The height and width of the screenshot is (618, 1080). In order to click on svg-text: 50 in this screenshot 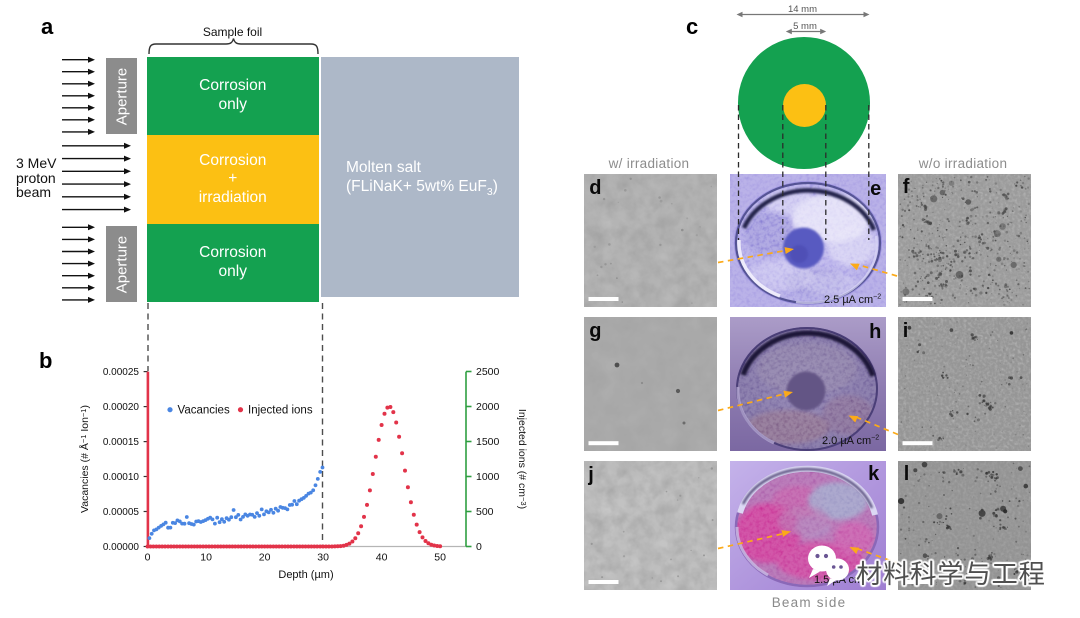, I will do `click(440, 558)`.